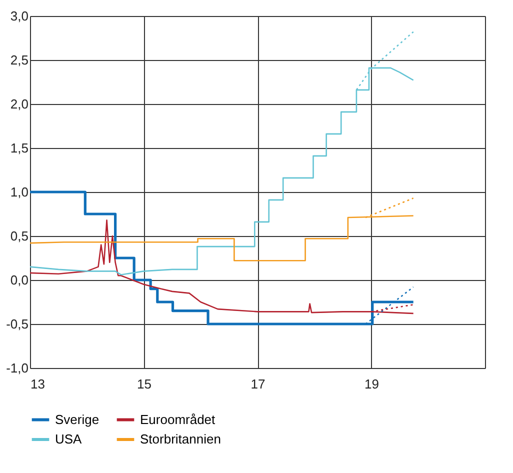  I want to click on y-tick-label: 0,0, so click(19, 280).